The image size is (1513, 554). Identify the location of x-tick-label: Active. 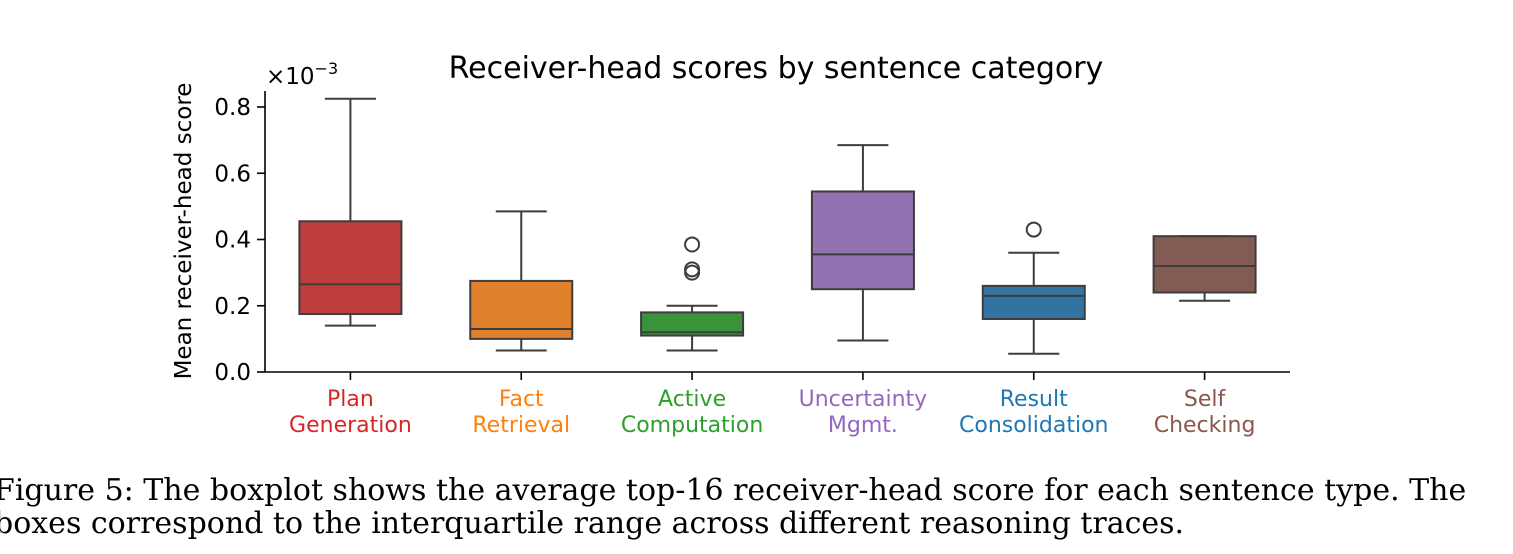
(692, 399).